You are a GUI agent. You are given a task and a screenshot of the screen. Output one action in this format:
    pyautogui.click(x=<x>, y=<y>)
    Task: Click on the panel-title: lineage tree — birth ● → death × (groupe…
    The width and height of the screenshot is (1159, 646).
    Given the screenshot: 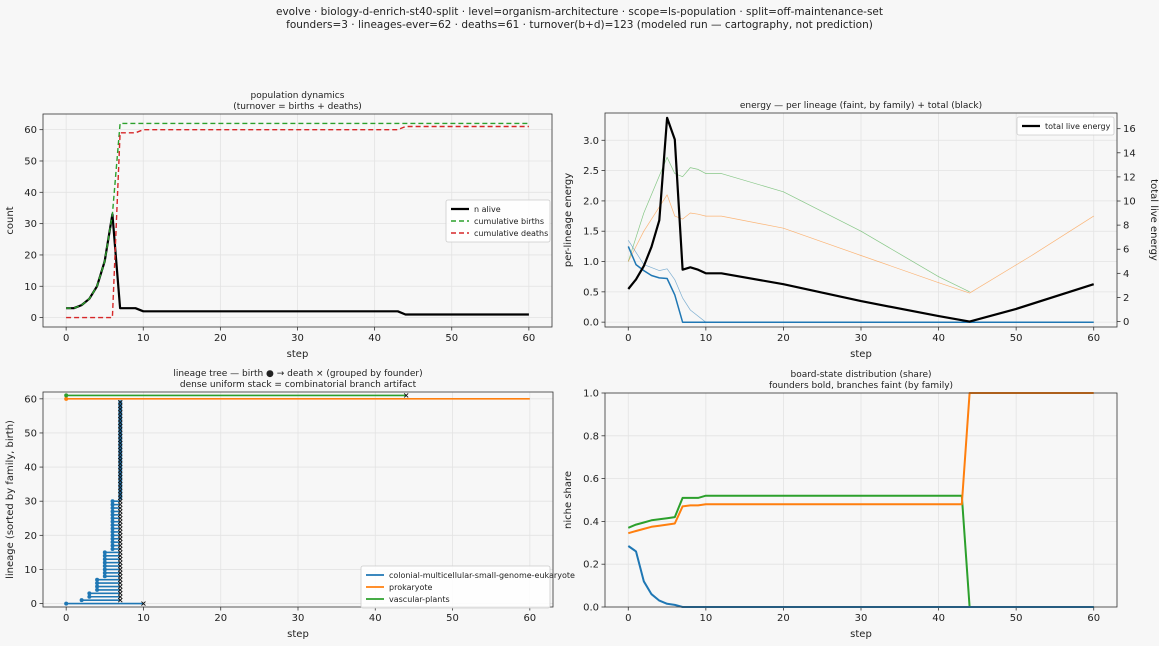 What is the action you would take?
    pyautogui.click(x=297, y=374)
    